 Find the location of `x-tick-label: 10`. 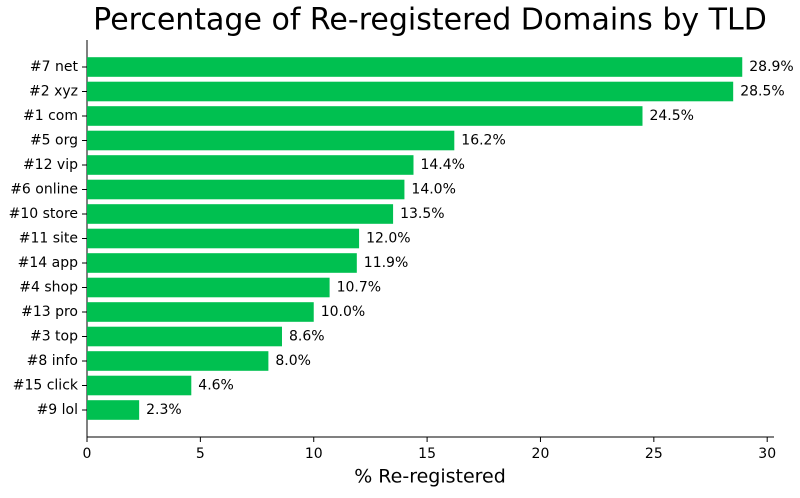

x-tick-label: 10 is located at coordinates (314, 454).